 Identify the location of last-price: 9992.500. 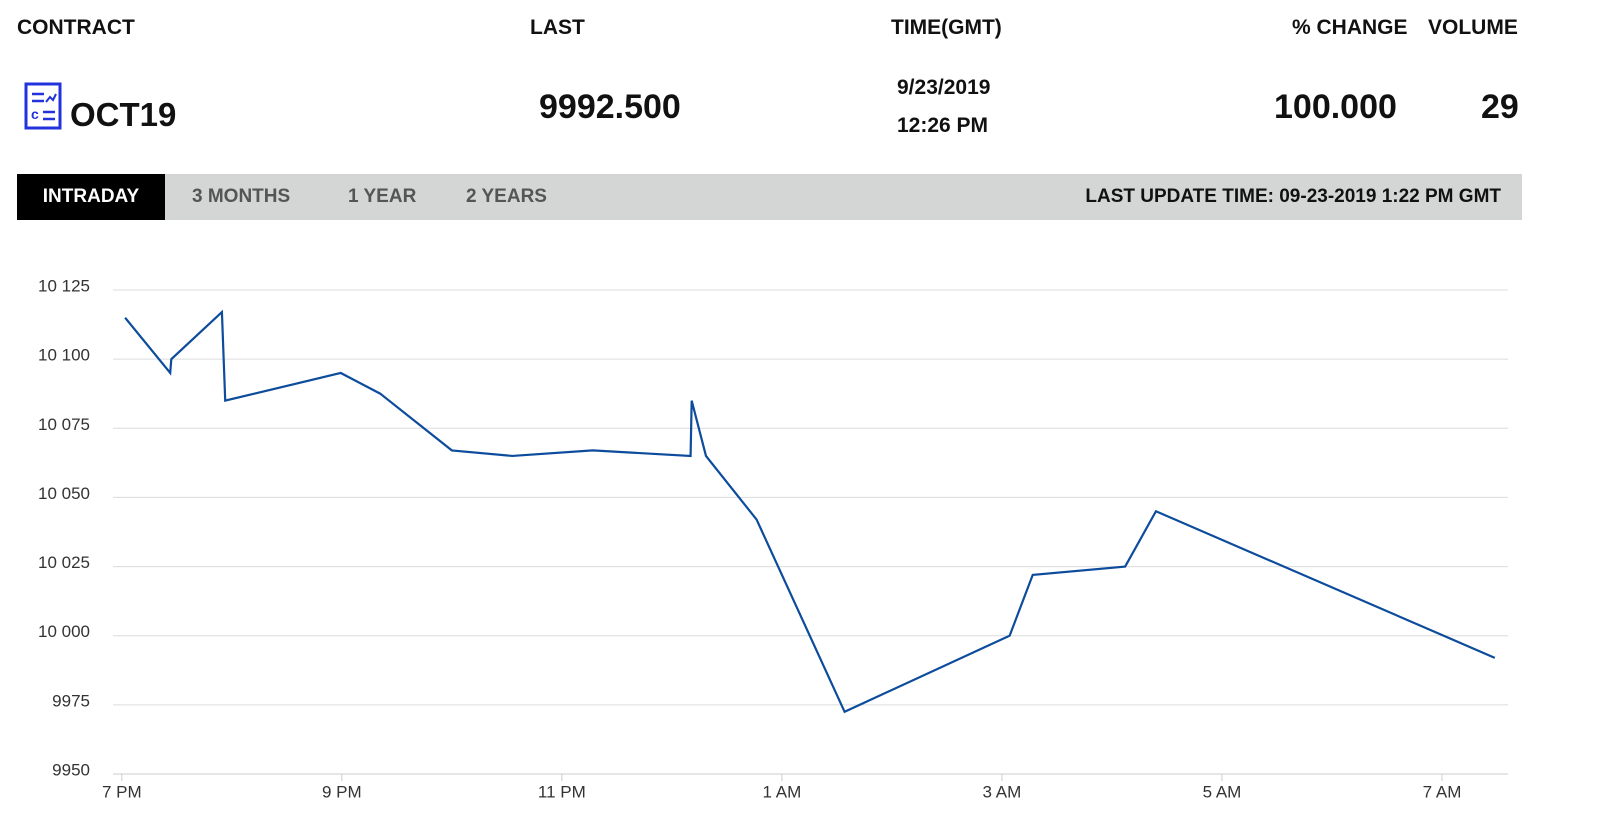
(610, 107).